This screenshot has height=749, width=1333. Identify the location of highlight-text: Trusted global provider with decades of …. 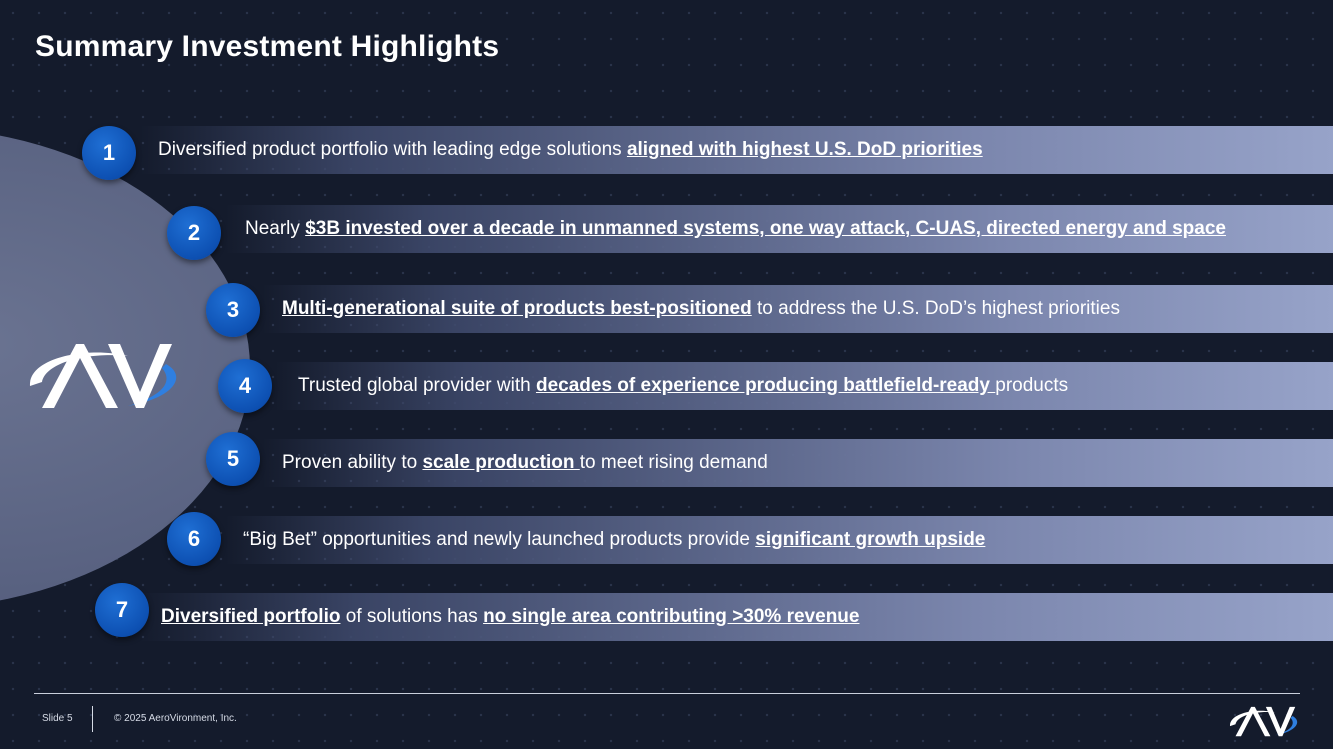
(683, 385).